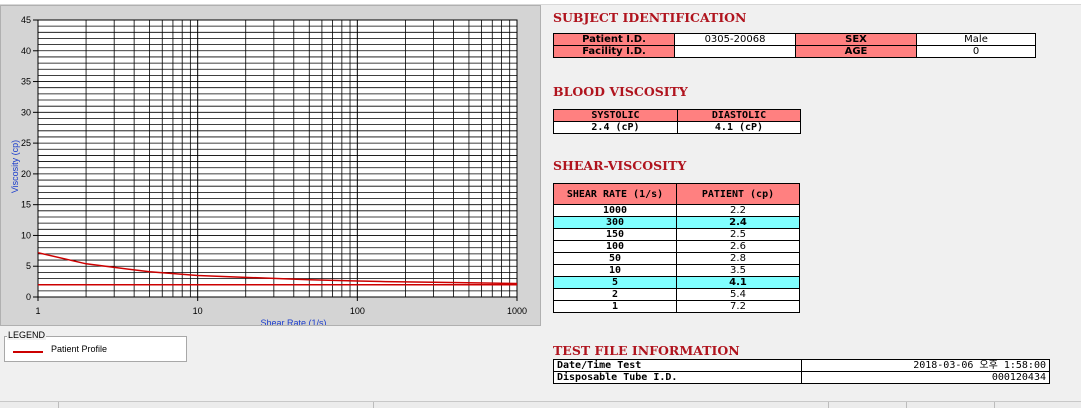 The image size is (1081, 408). Describe the element at coordinates (646, 350) in the screenshot. I see `test-file-information-heading: TEST FILE INFORMATION` at that location.